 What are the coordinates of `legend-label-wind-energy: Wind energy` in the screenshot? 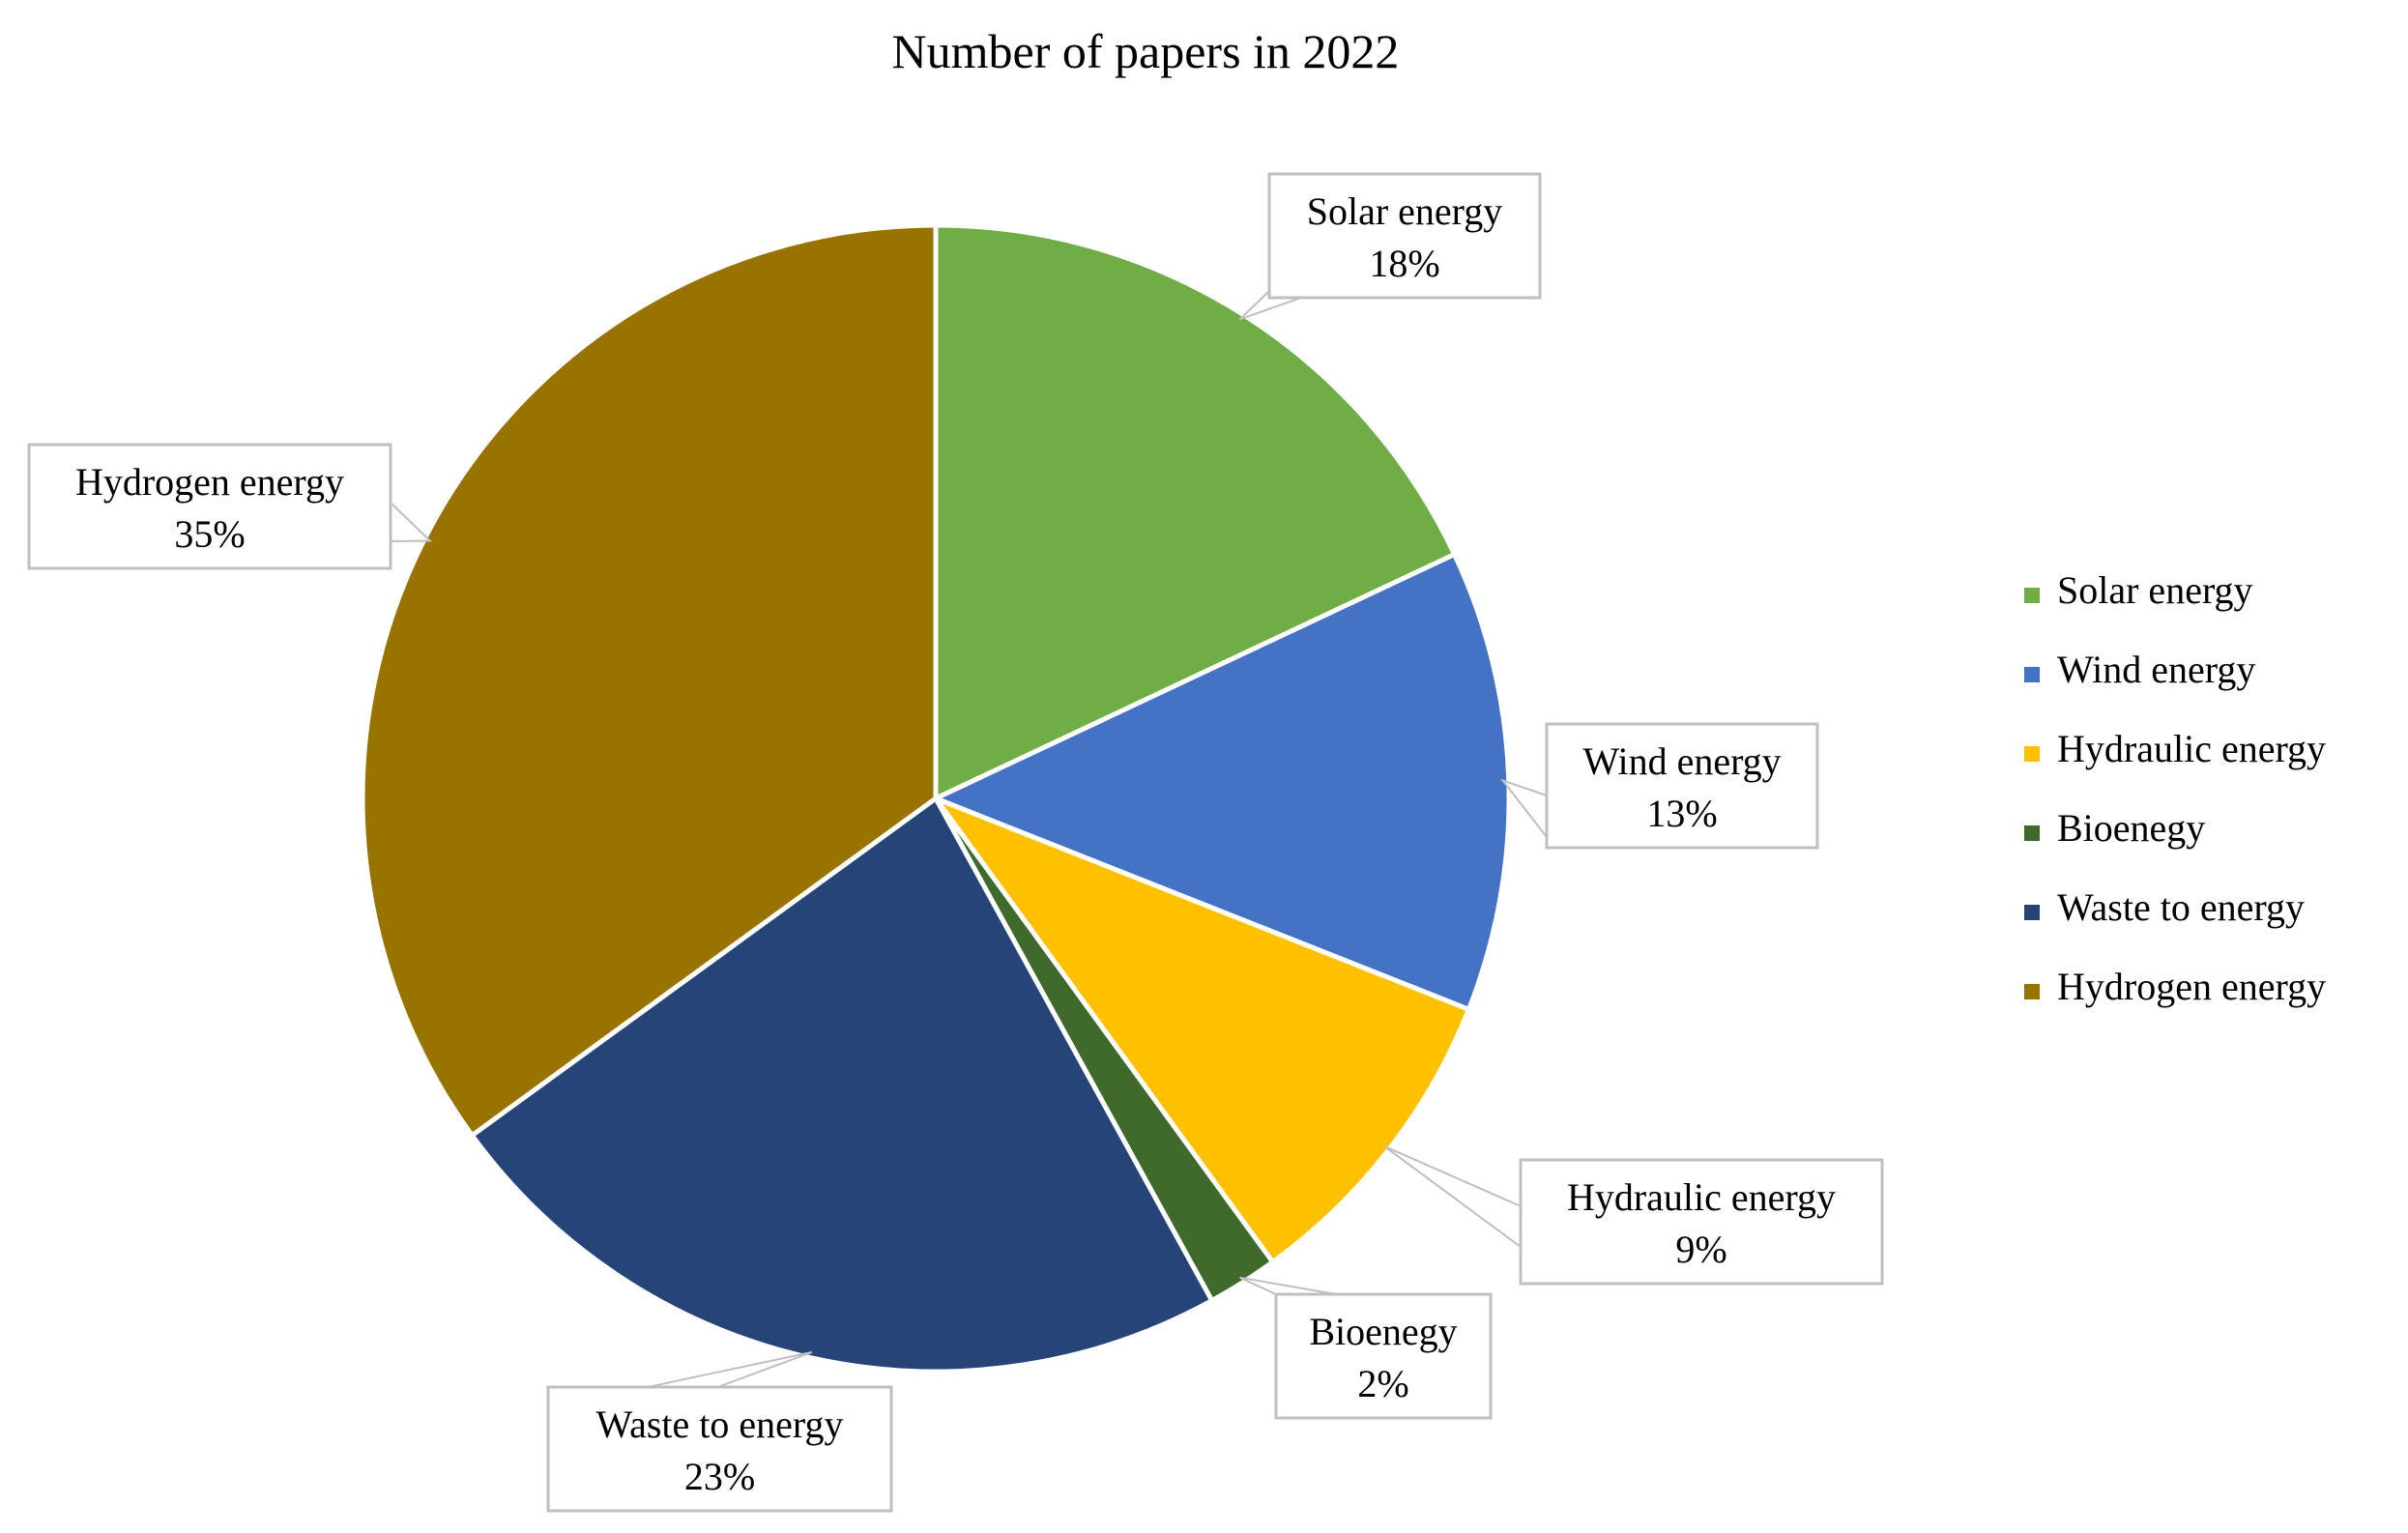 It's located at (2156, 669).